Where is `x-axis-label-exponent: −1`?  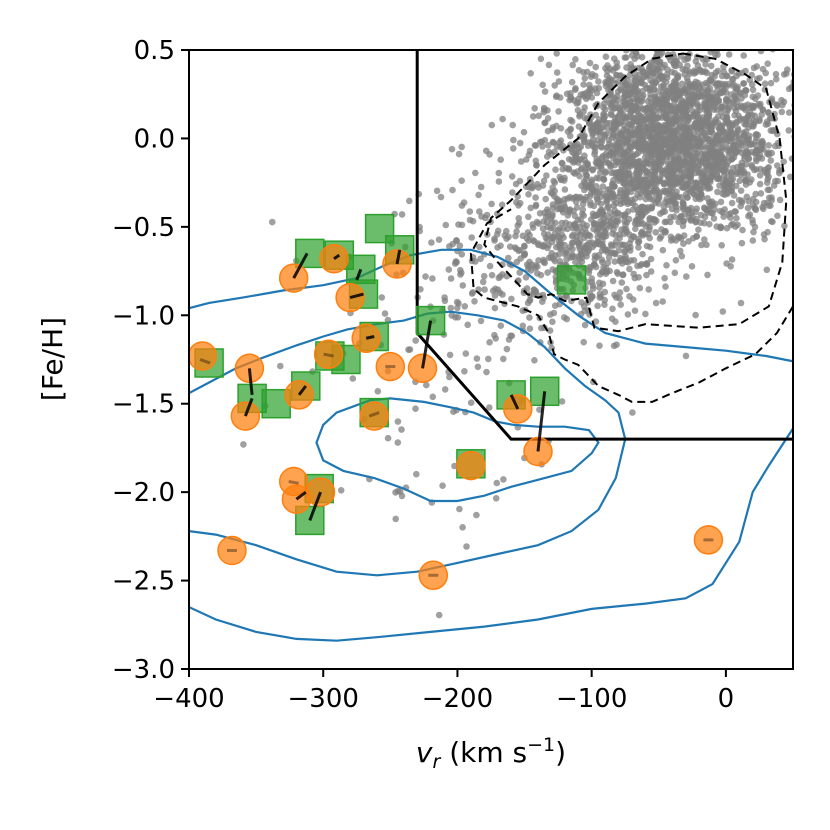 x-axis-label-exponent: −1 is located at coordinates (541, 745).